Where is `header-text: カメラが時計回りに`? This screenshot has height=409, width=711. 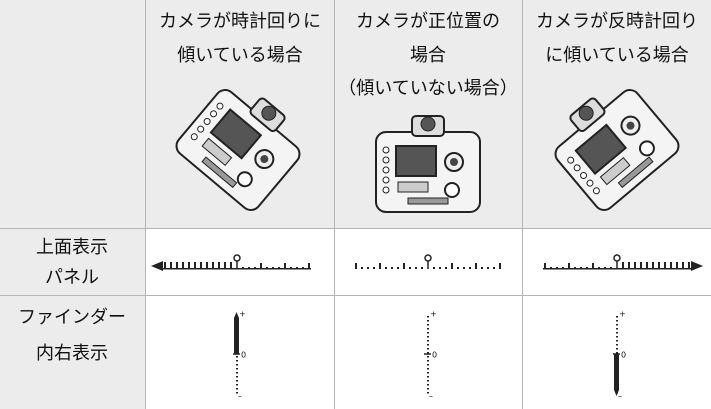 header-text: カメラが時計回りに is located at coordinates (240, 21).